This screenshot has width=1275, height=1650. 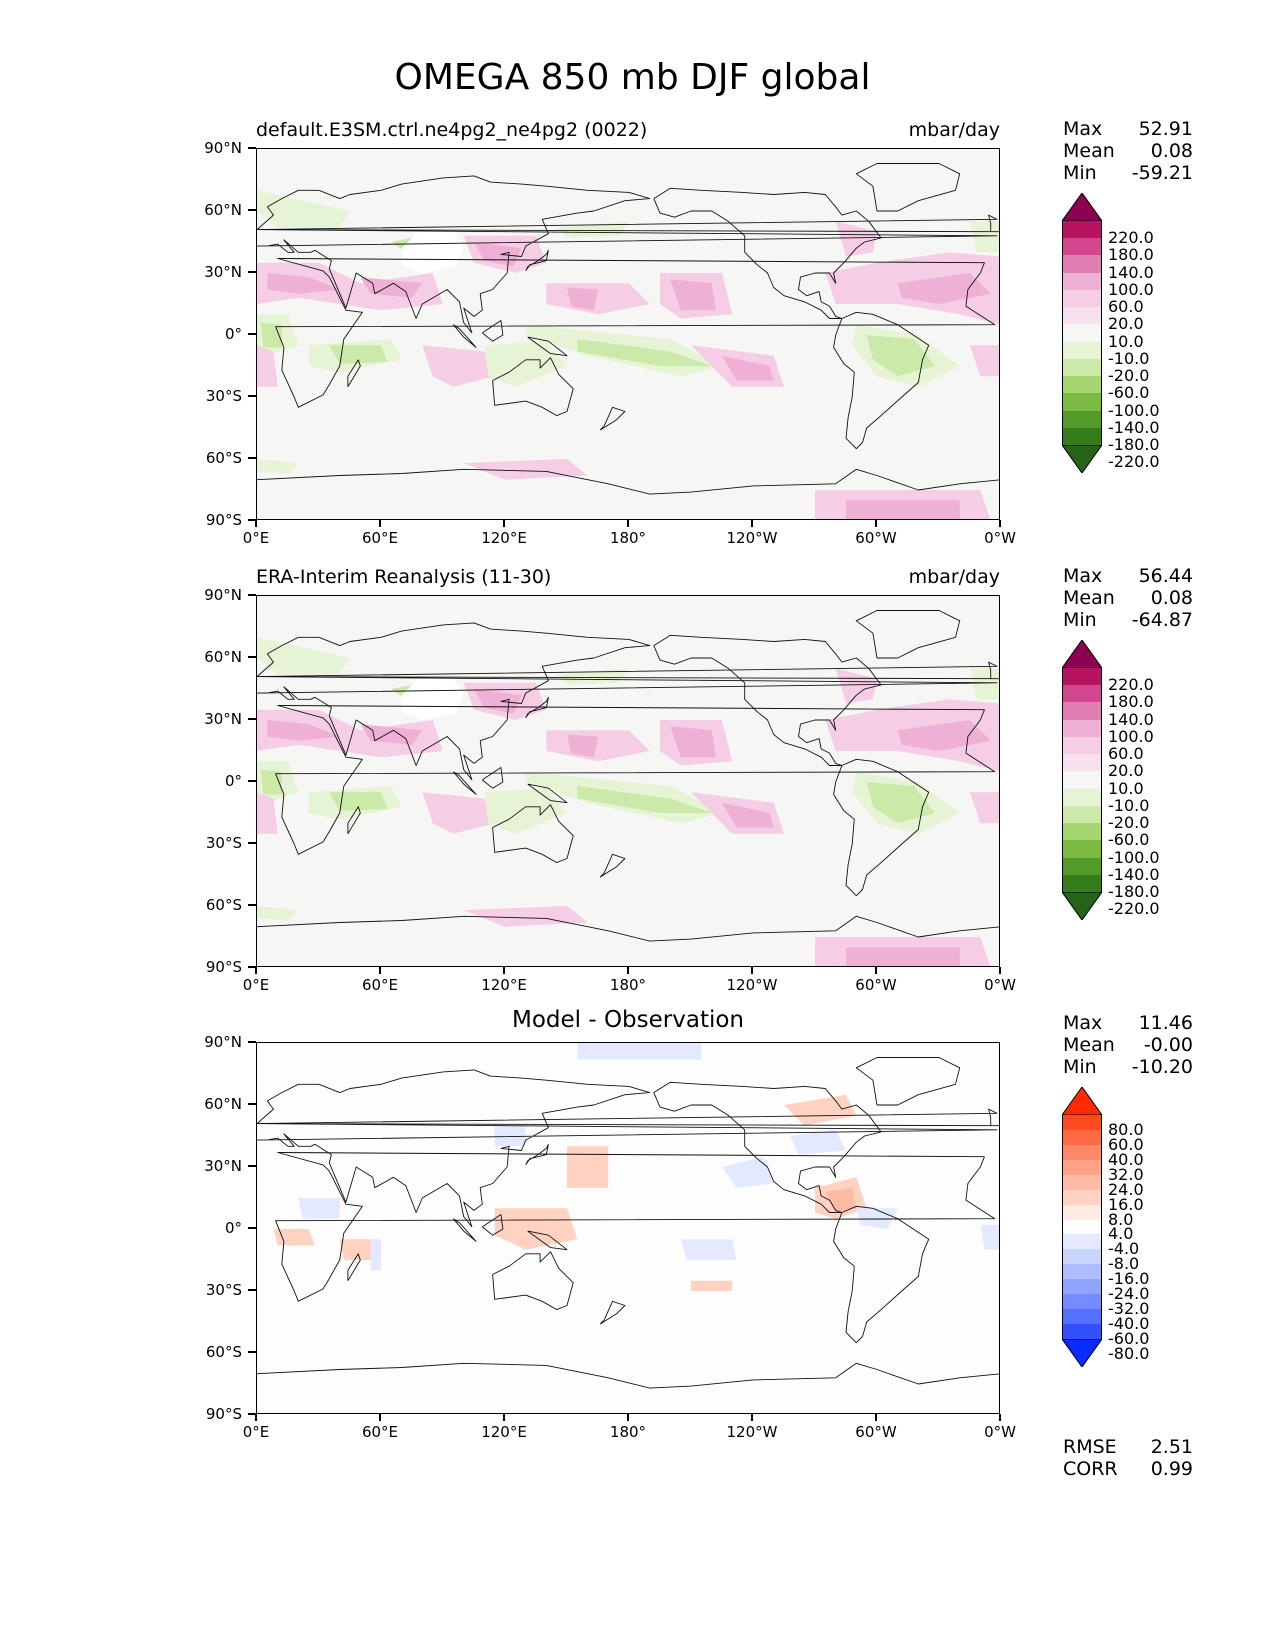 I want to click on stat-value: 11.46, so click(x=1165, y=1023).